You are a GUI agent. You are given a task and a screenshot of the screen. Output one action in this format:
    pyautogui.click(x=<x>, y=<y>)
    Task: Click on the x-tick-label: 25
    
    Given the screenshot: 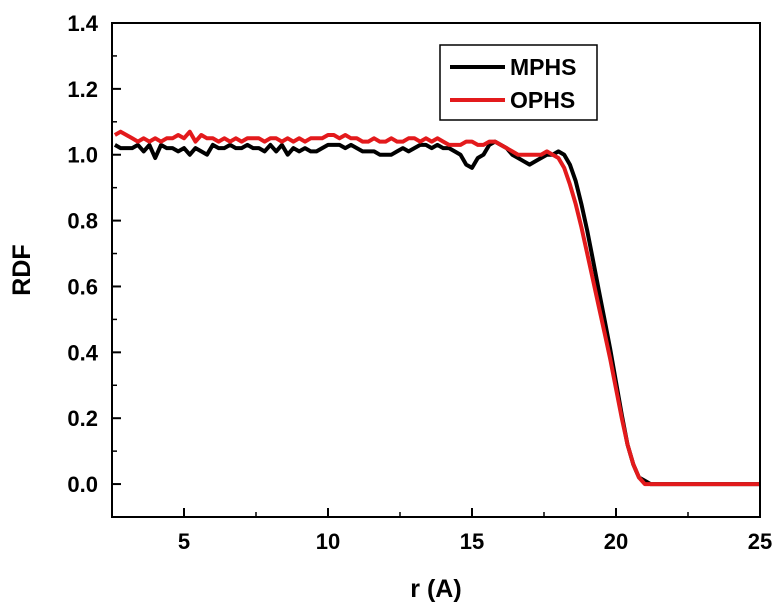 What is the action you would take?
    pyautogui.click(x=760, y=541)
    